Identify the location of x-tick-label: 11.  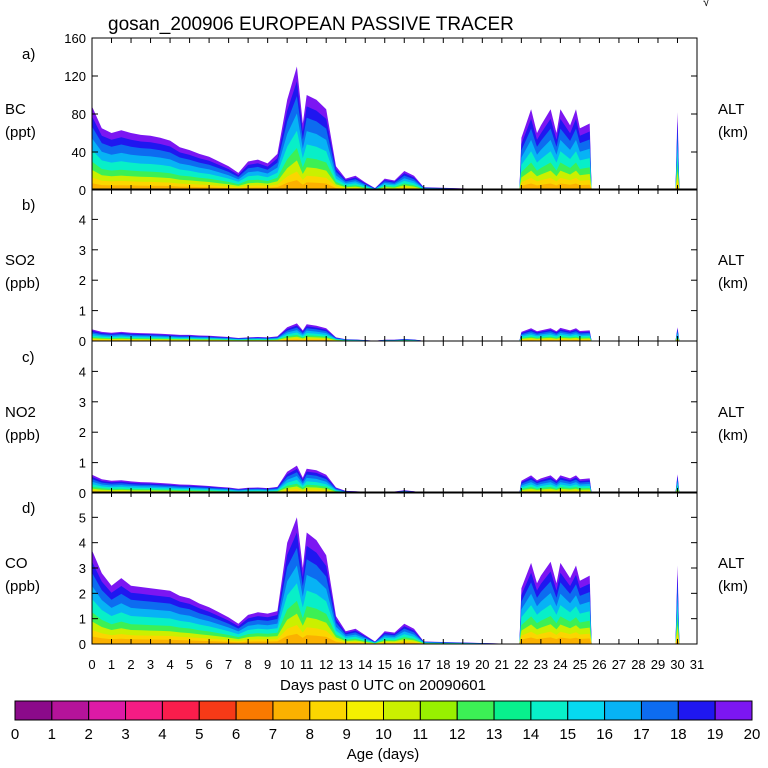
(307, 664).